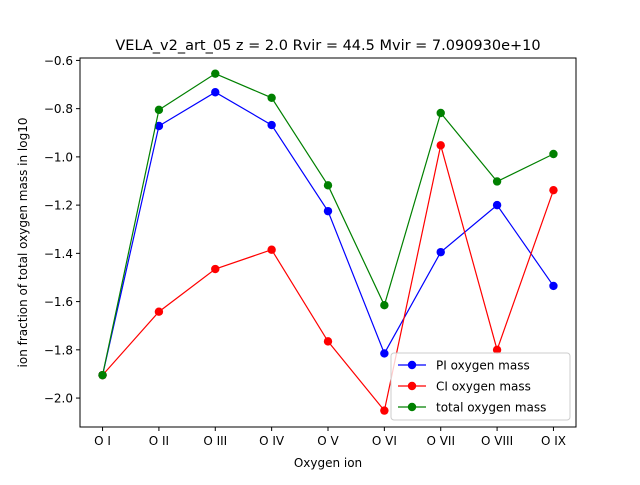 This screenshot has height=485, width=640. I want to click on y-tick-label: −0.8, so click(58, 109).